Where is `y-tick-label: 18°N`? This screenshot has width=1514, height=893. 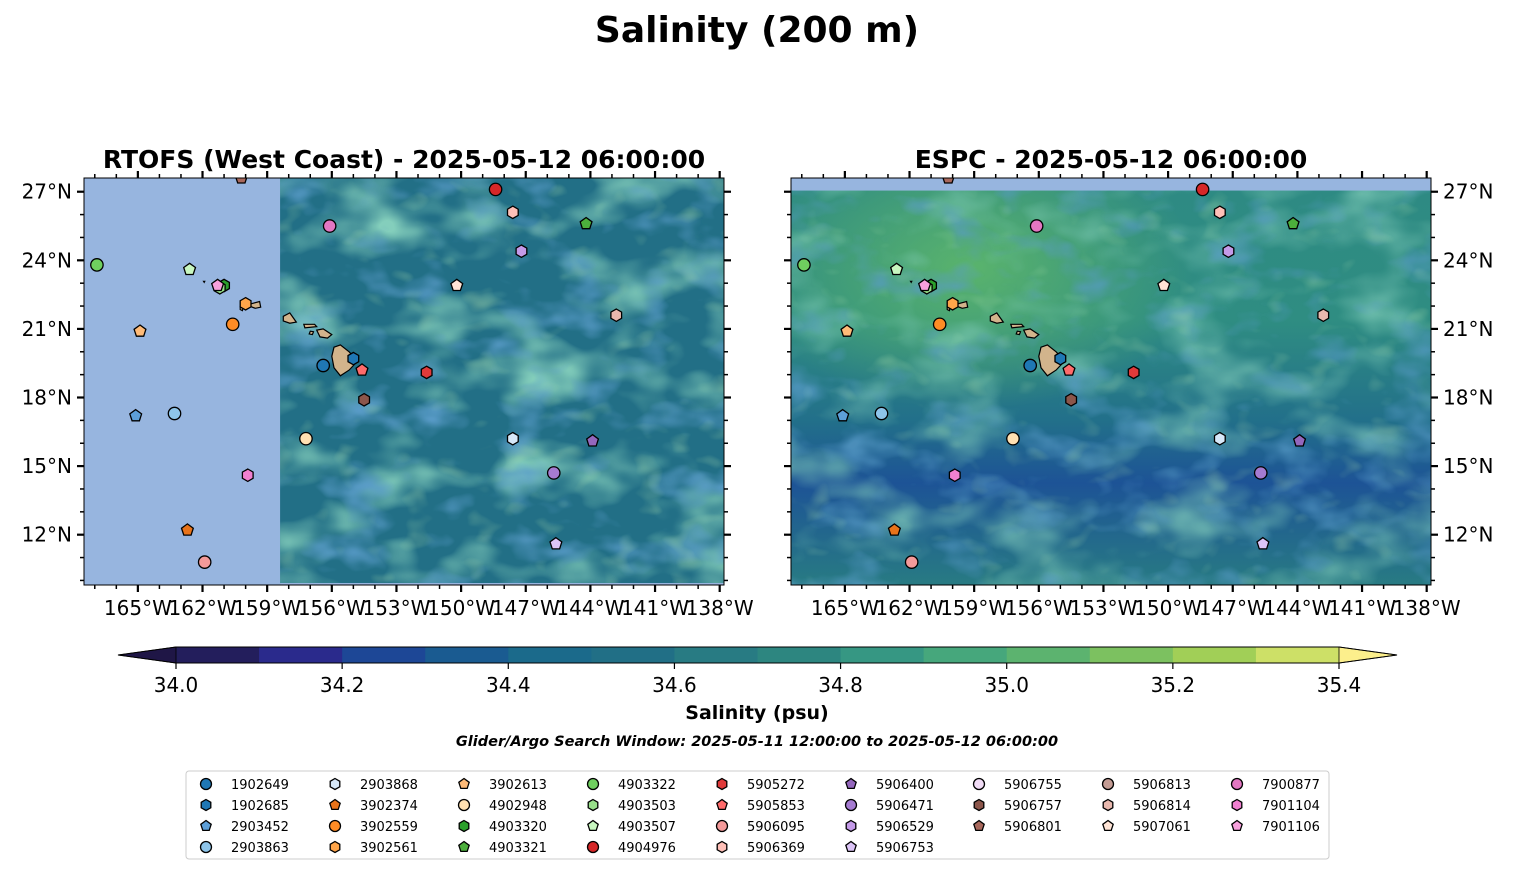 y-tick-label: 18°N is located at coordinates (1468, 398).